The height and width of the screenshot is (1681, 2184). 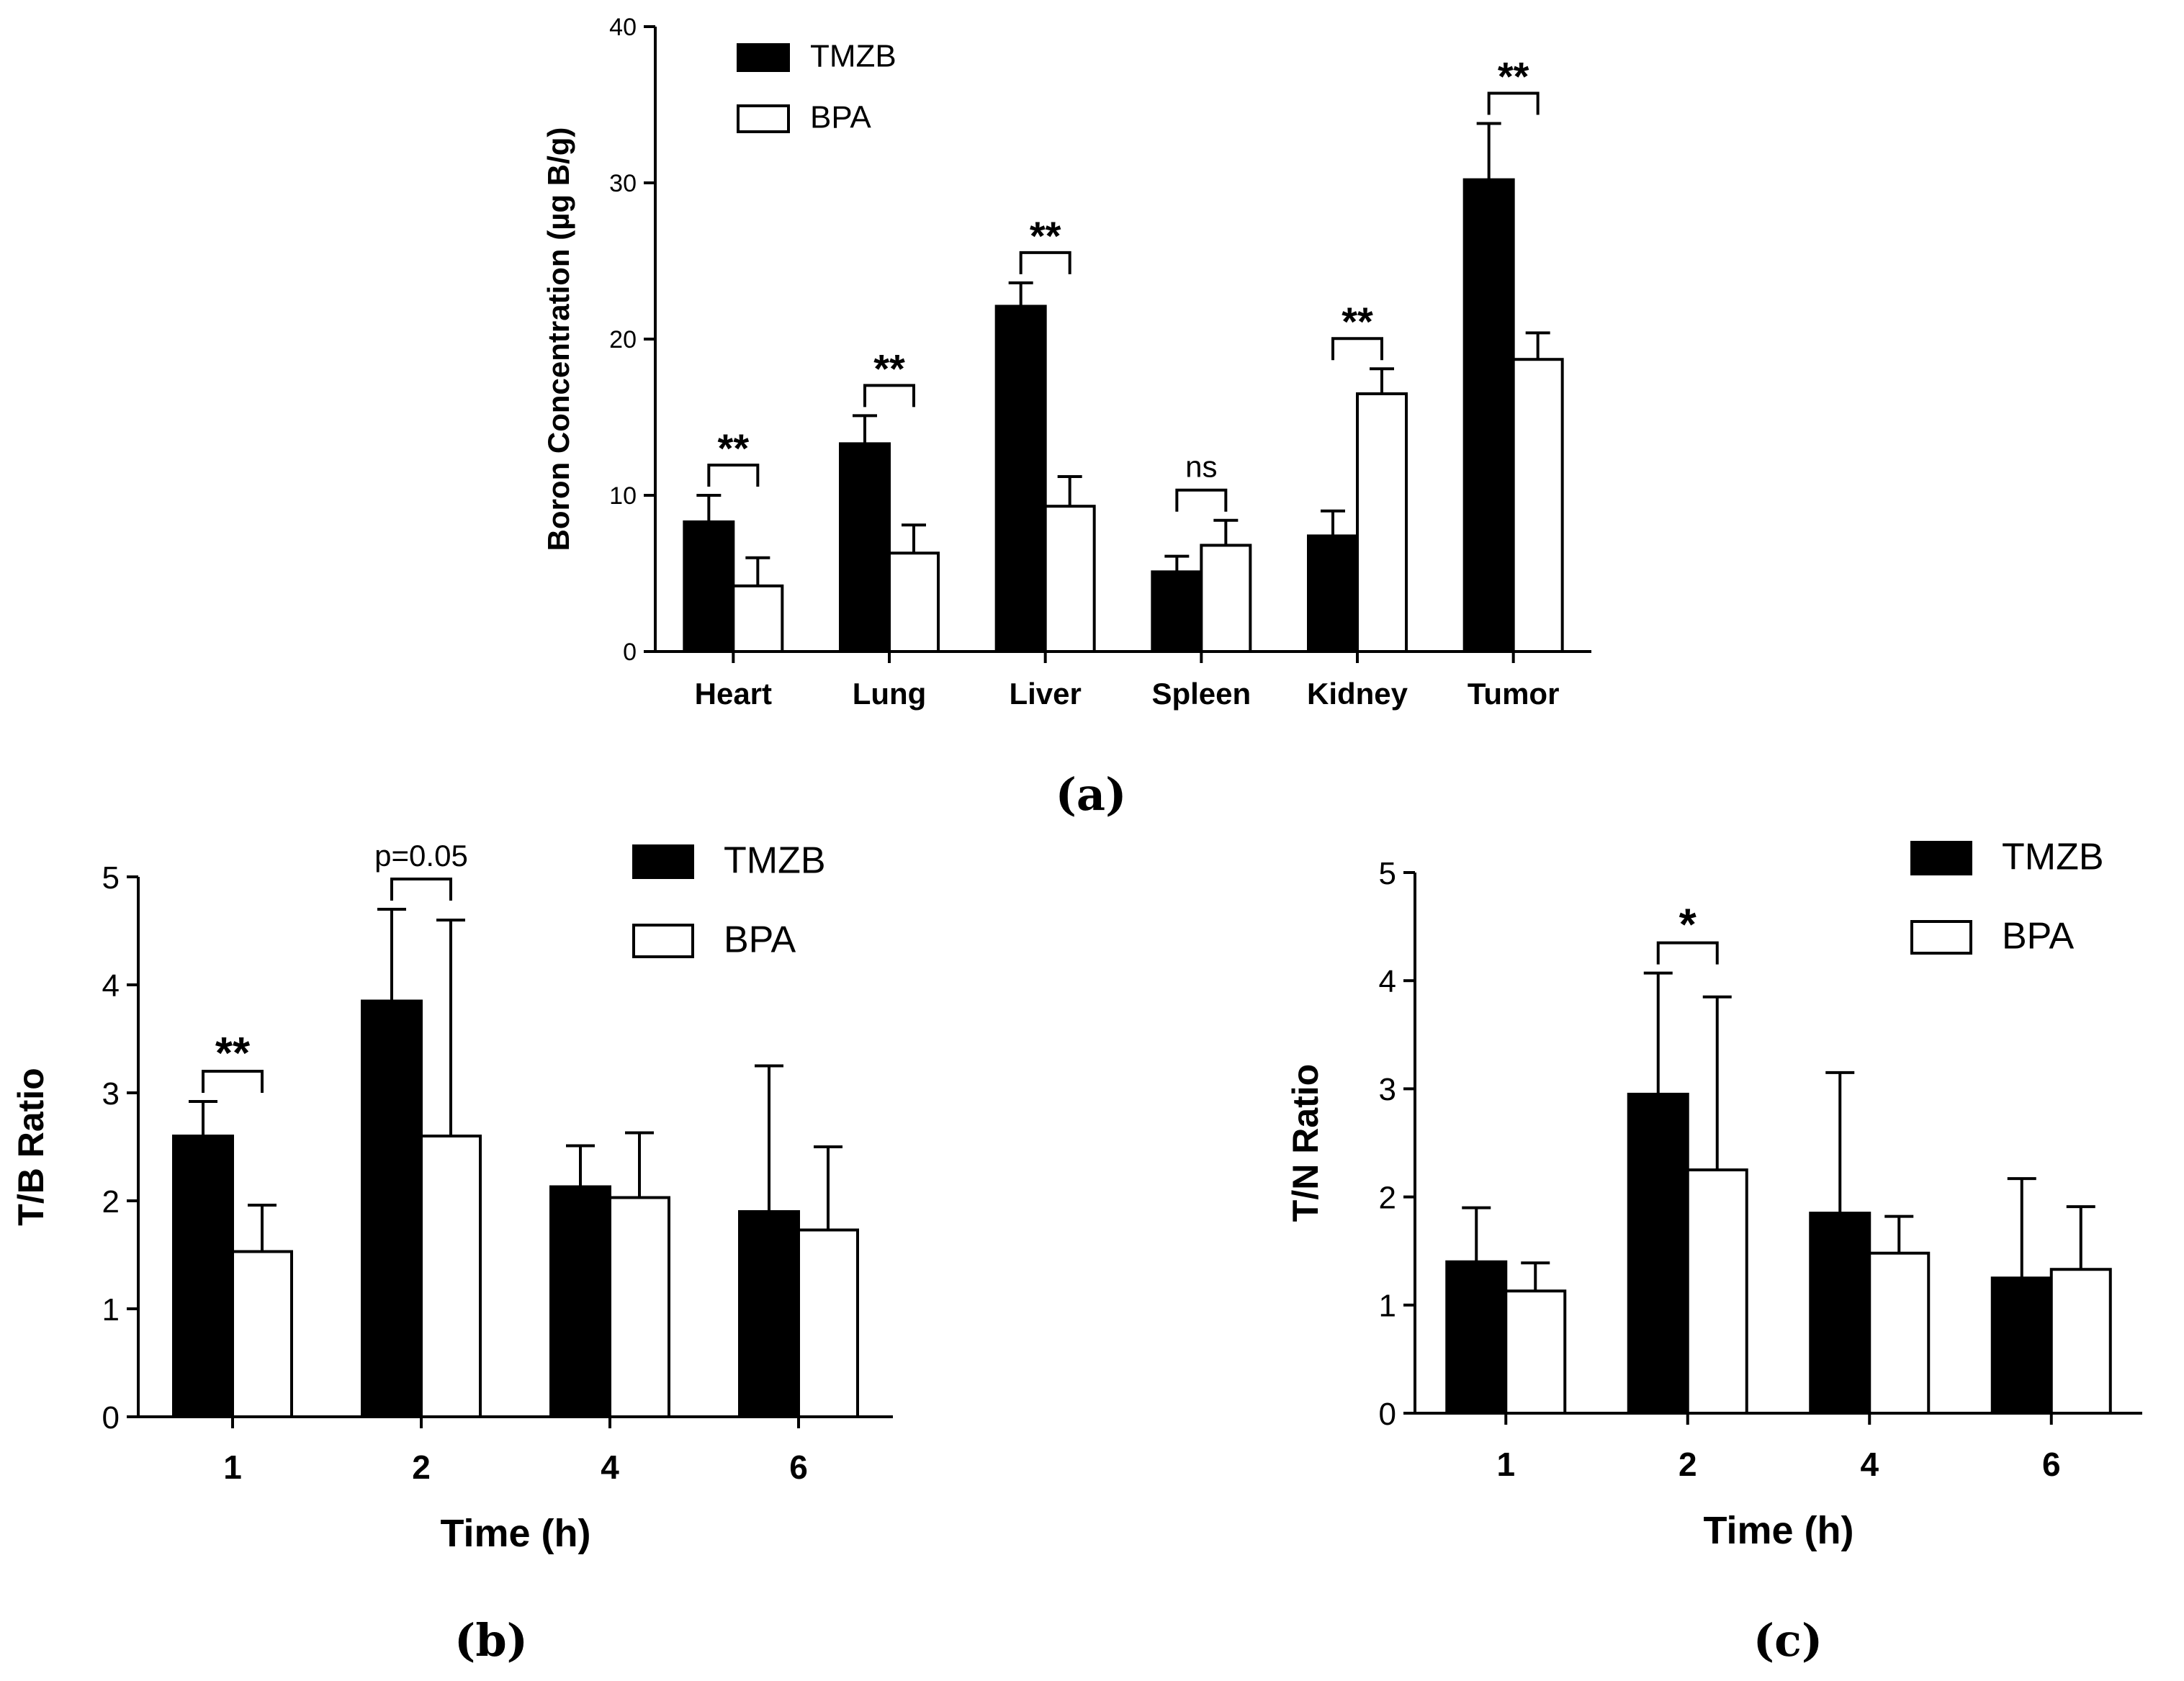 I want to click on panel-label: (c), so click(x=1788, y=1640).